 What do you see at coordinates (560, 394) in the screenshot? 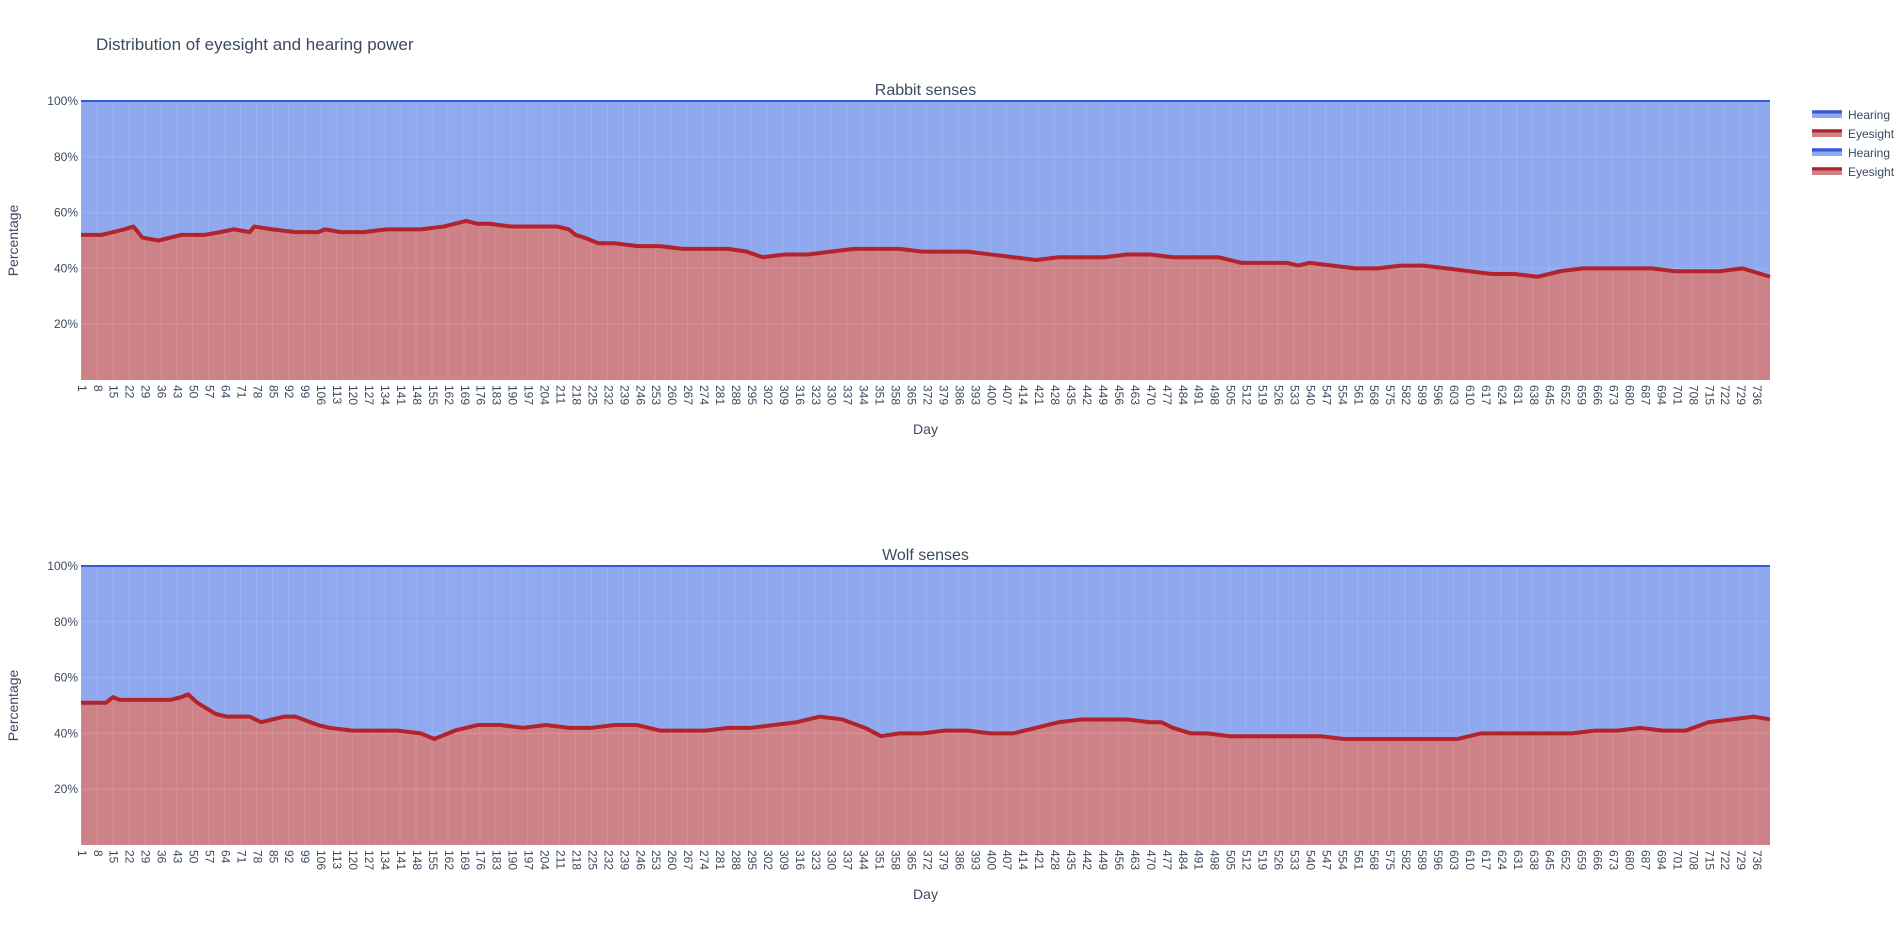
I see `x-tick-label: 211` at bounding box center [560, 394].